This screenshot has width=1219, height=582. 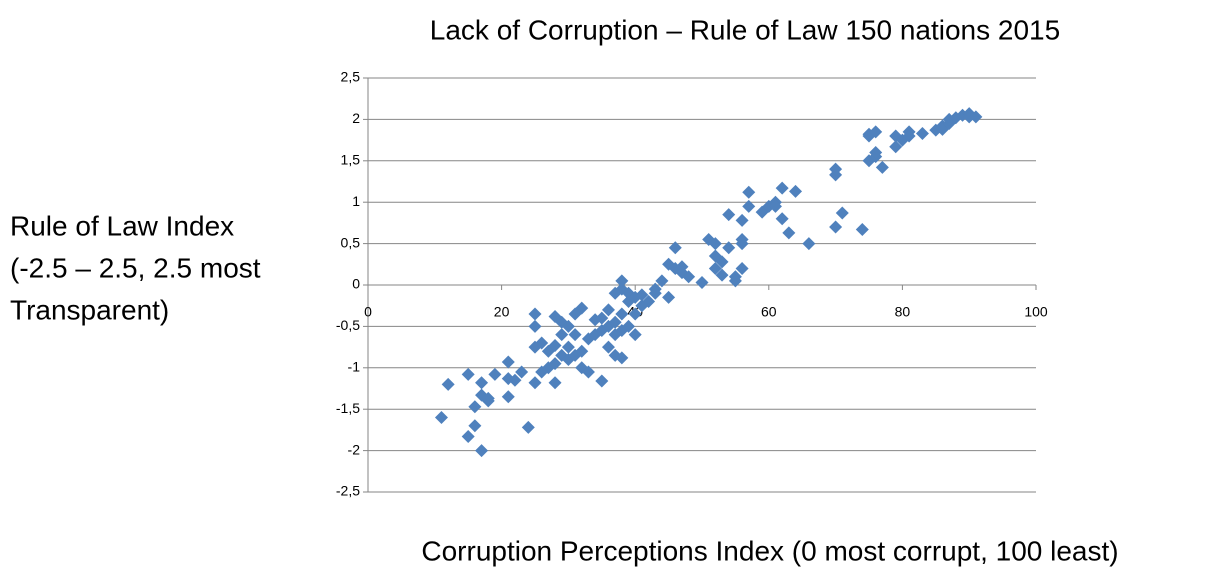 What do you see at coordinates (351, 242) in the screenshot?
I see `y-tick-label: 0,5` at bounding box center [351, 242].